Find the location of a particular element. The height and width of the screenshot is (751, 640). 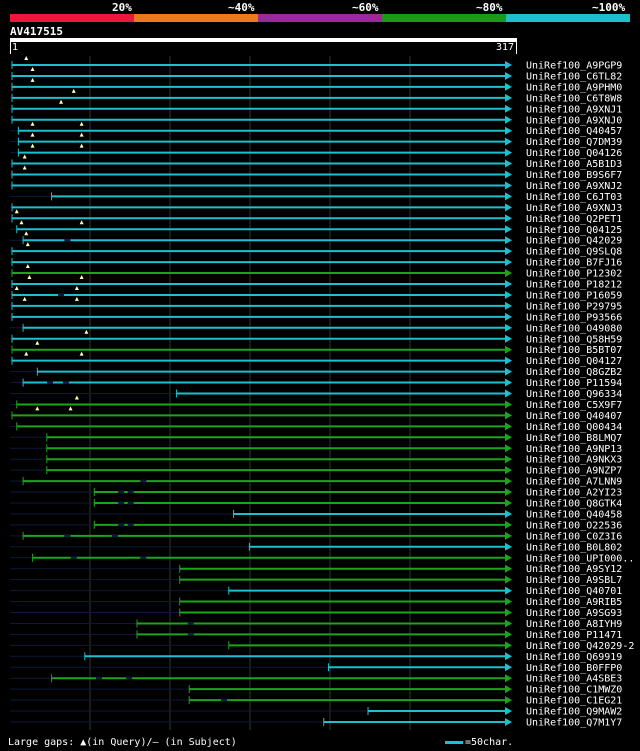

hit-label: UniRef100_Q42029-2 is located at coordinates (580, 646).